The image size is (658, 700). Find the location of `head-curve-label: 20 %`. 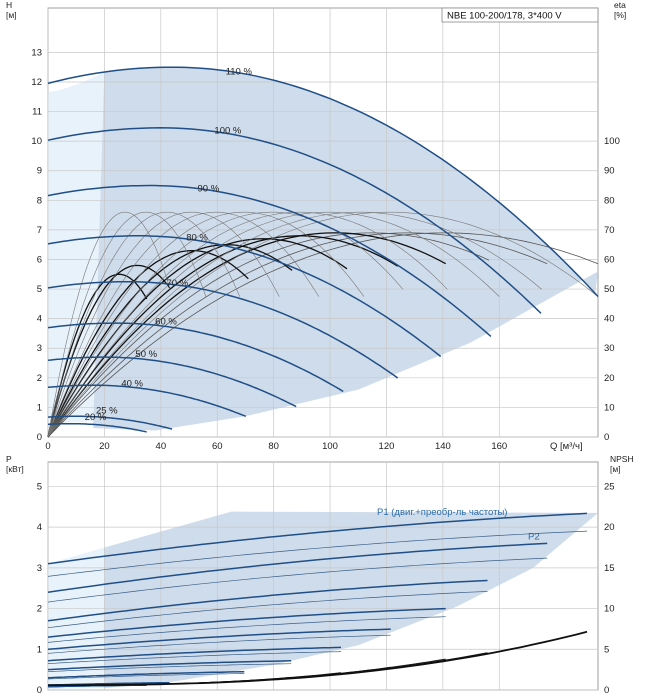

head-curve-label: 20 % is located at coordinates (96, 417).